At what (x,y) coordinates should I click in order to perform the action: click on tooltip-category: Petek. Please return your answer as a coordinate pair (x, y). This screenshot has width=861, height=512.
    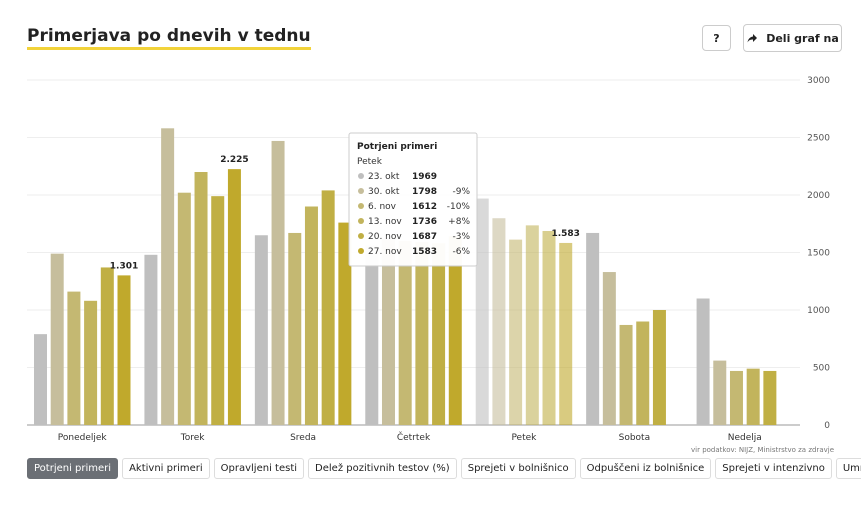
    Looking at the image, I should click on (370, 162).